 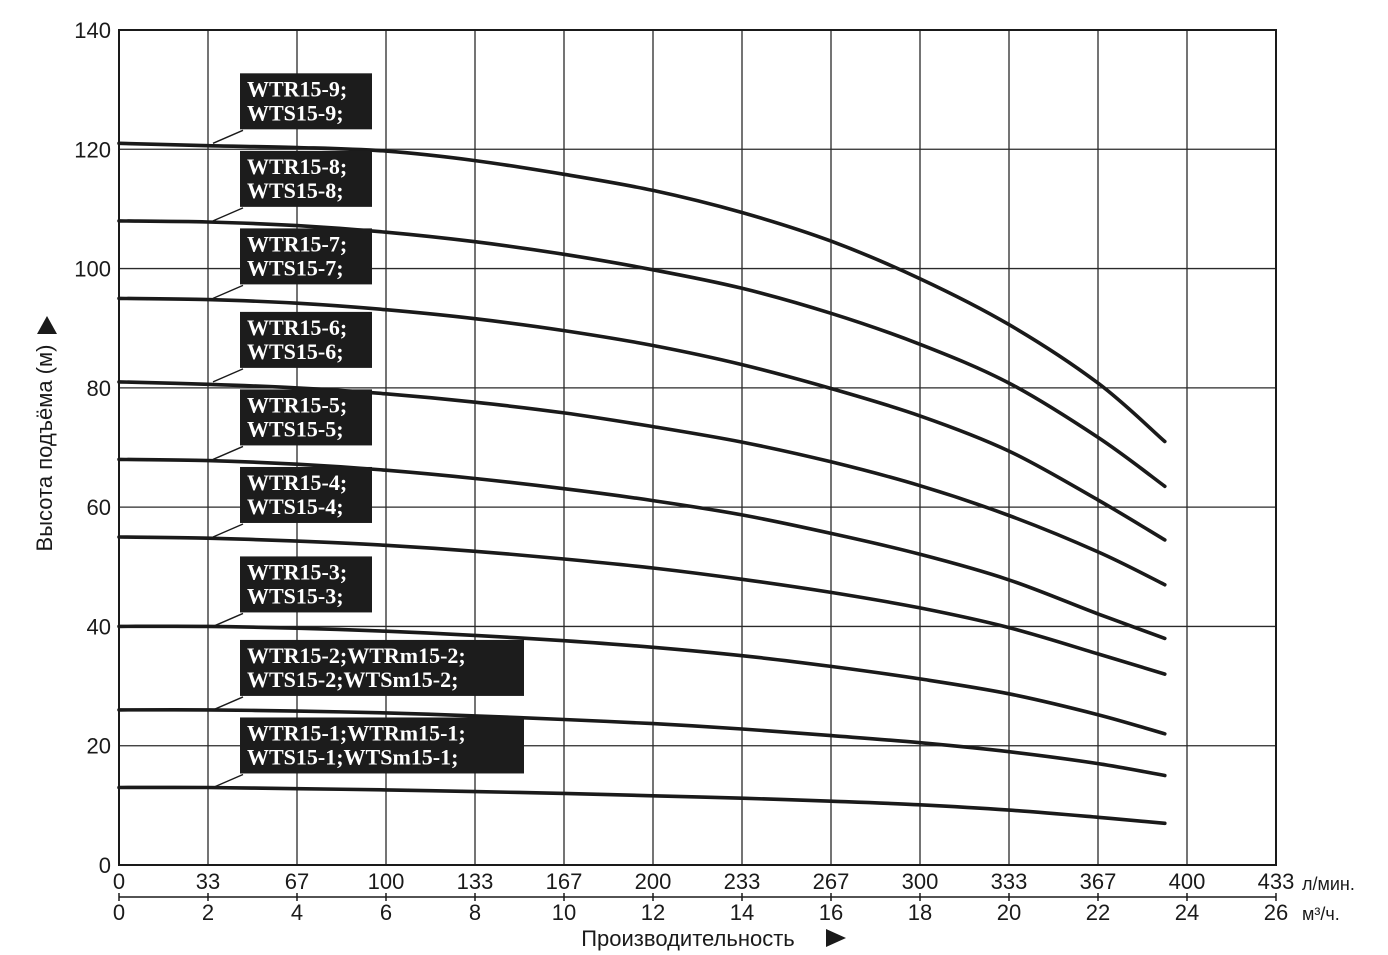 What do you see at coordinates (742, 912) in the screenshot?
I see `x-tick-label-m3h: 14` at bounding box center [742, 912].